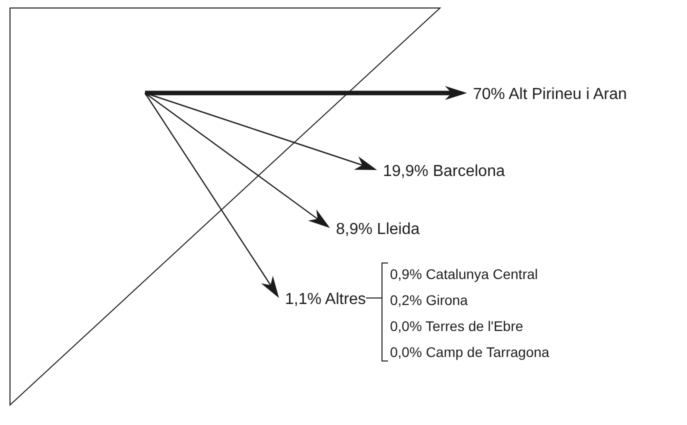 The height and width of the screenshot is (425, 687). What do you see at coordinates (398, 229) in the screenshot?
I see `category-label: Lleida` at bounding box center [398, 229].